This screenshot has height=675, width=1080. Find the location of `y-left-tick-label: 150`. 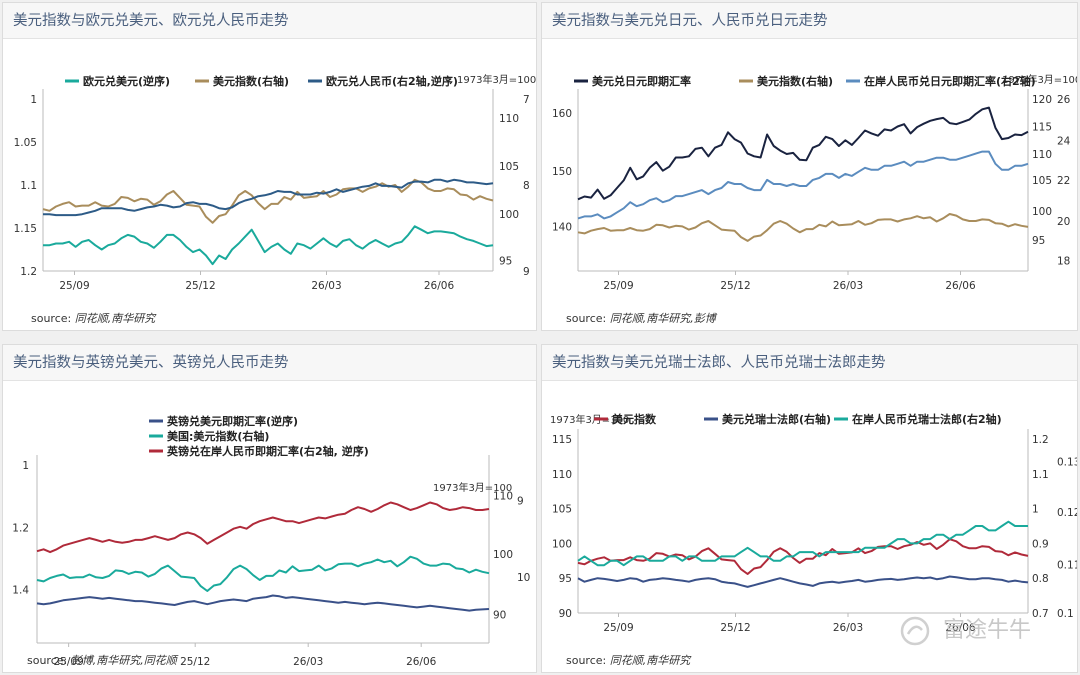

y-left-tick-label: 150 is located at coordinates (562, 172).